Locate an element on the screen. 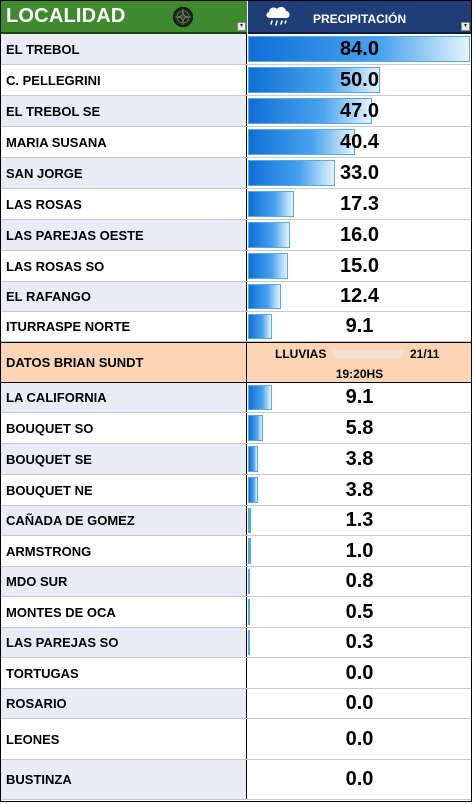  table-row: MDO SUR 0.8 is located at coordinates (236, 582).